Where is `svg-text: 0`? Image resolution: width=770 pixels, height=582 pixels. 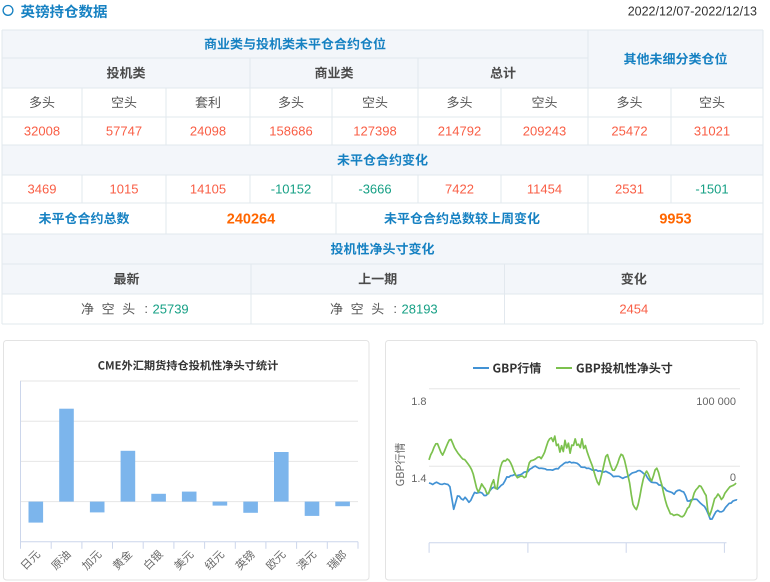 svg-text: 0 is located at coordinates (733, 478).